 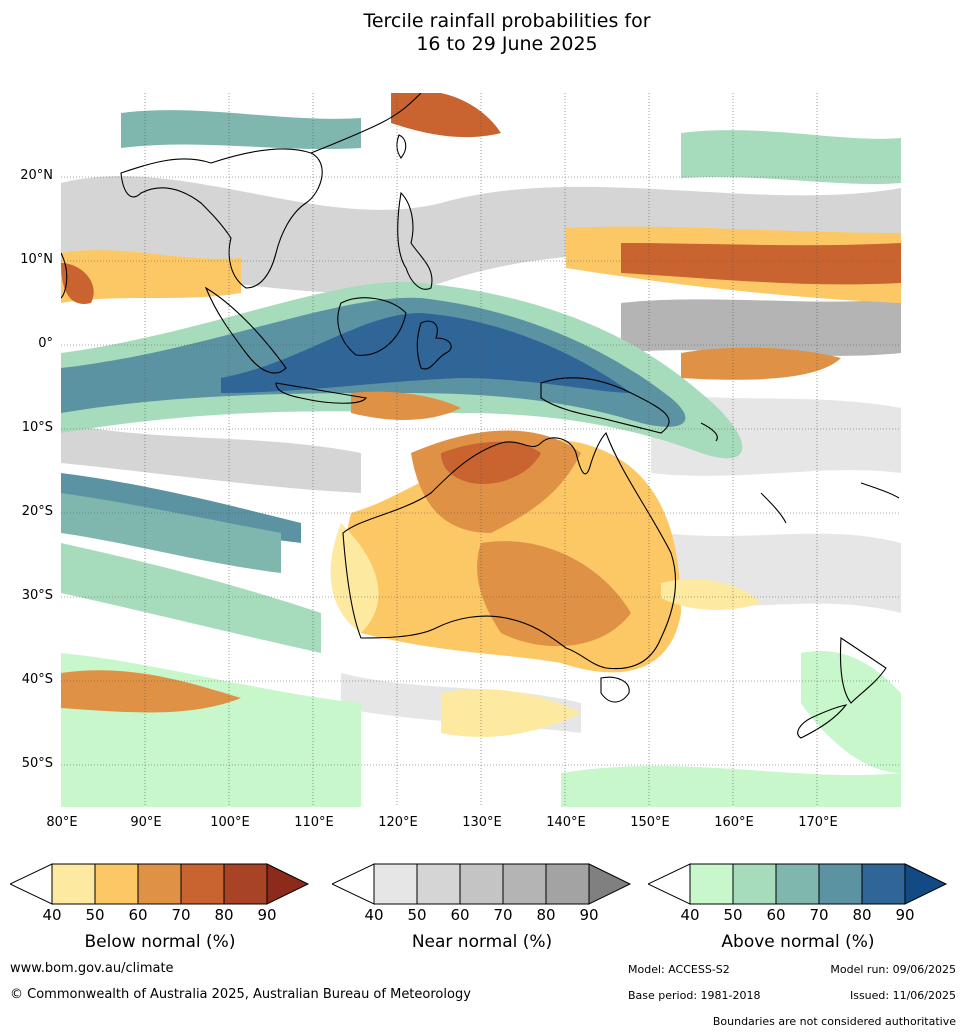 I want to click on cbar-above-tick: 50, so click(x=733, y=915).